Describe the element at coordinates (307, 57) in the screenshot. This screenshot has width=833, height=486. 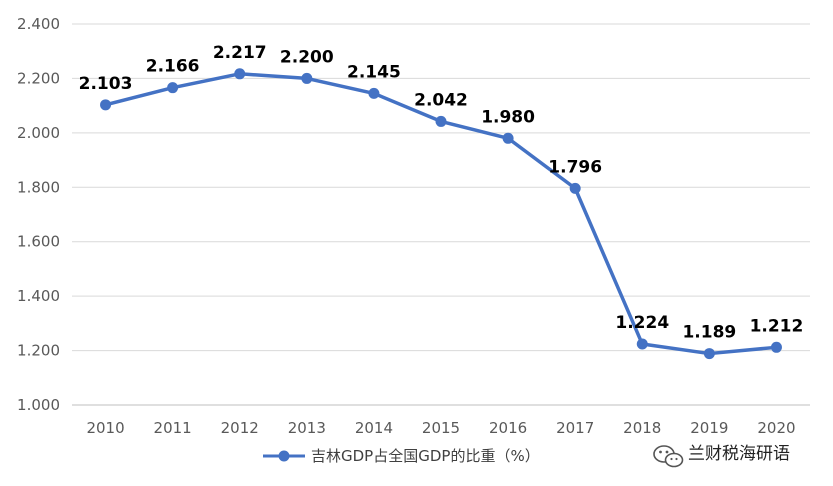
I see `data-label: 2.200` at that location.